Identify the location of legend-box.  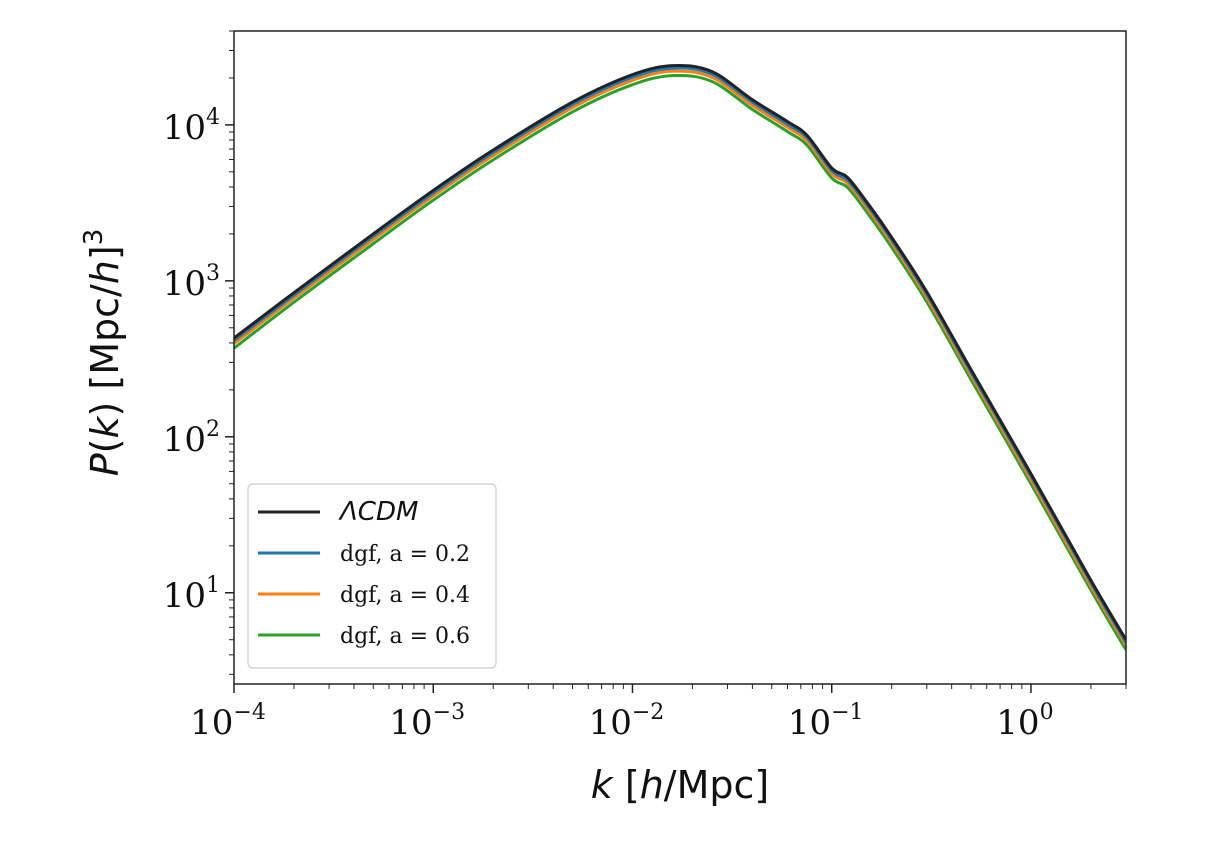
(372, 576).